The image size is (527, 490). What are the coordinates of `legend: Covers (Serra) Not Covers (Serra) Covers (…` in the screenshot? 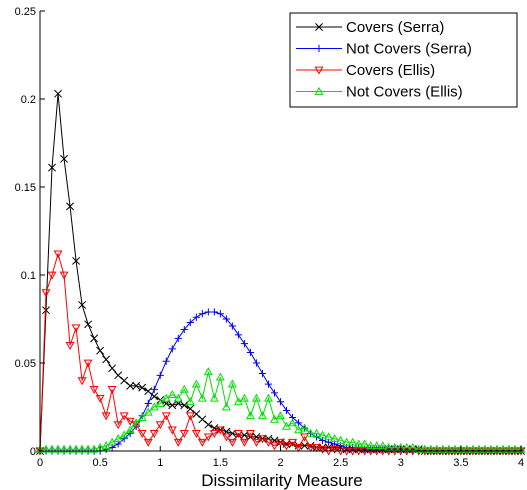 It's located at (403, 60).